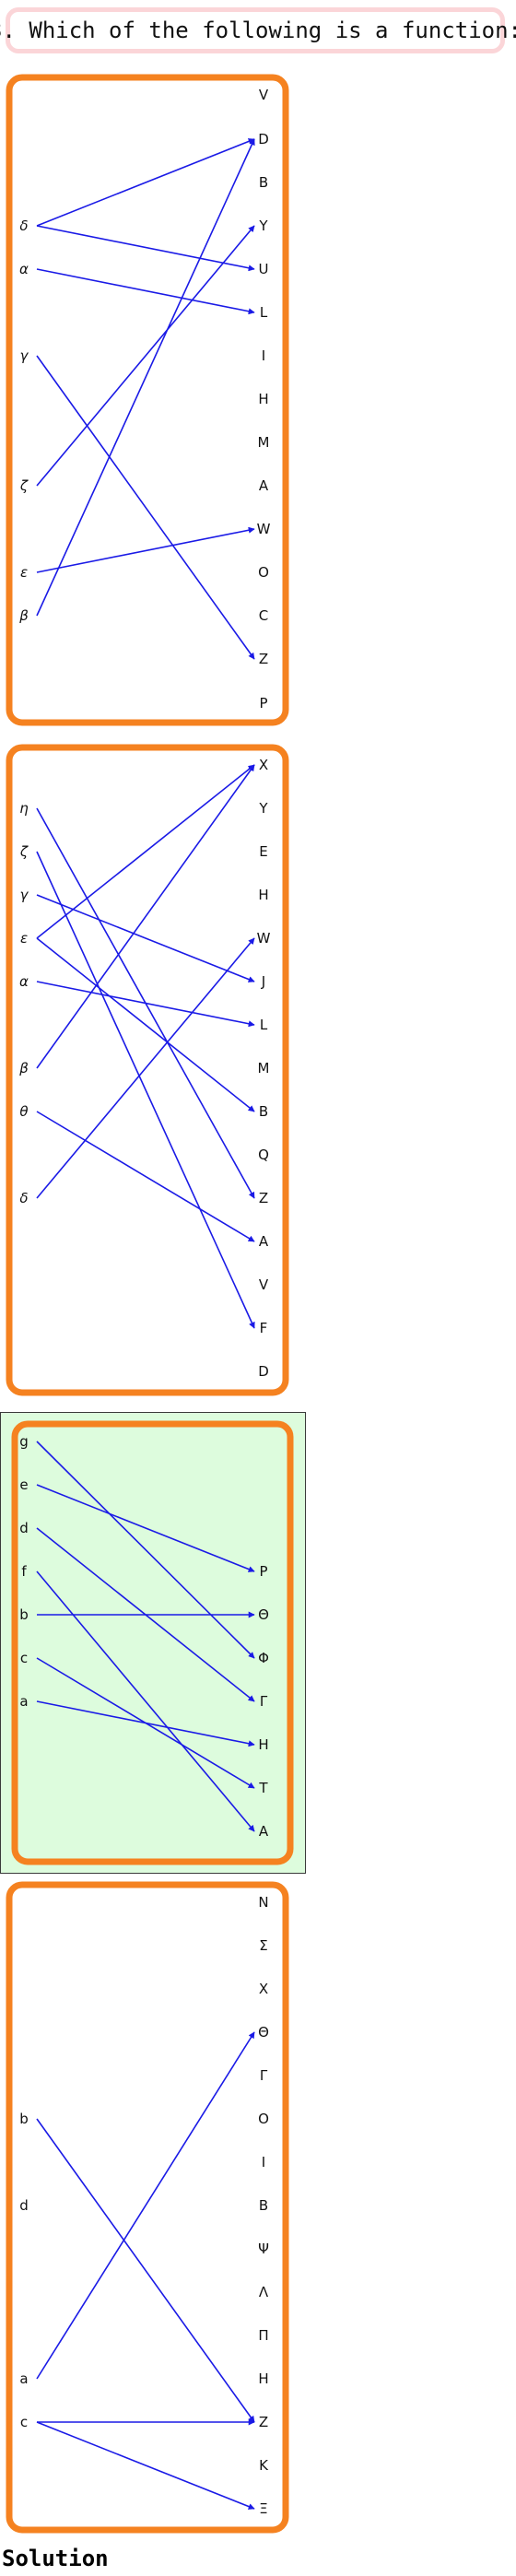  I want to click on mapping-diagram-1: δ α γ ζ ε β V D B Y U L I H M A W O C Z P, so click(147, 400).